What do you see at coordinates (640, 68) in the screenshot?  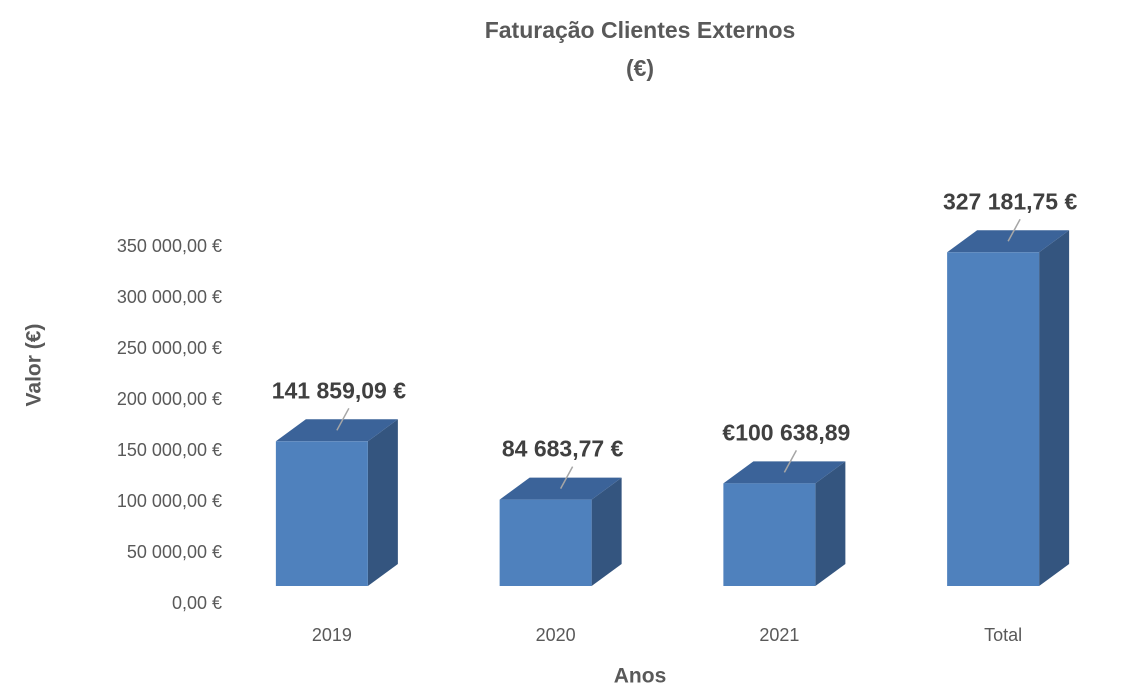 I see `chart-title: (€)` at bounding box center [640, 68].